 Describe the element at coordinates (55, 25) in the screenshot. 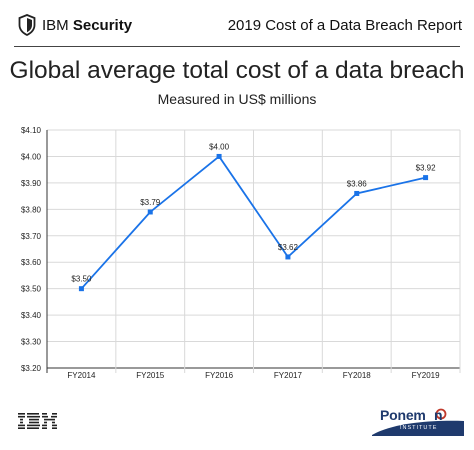

I see `brand-ibm-text: IBM` at that location.